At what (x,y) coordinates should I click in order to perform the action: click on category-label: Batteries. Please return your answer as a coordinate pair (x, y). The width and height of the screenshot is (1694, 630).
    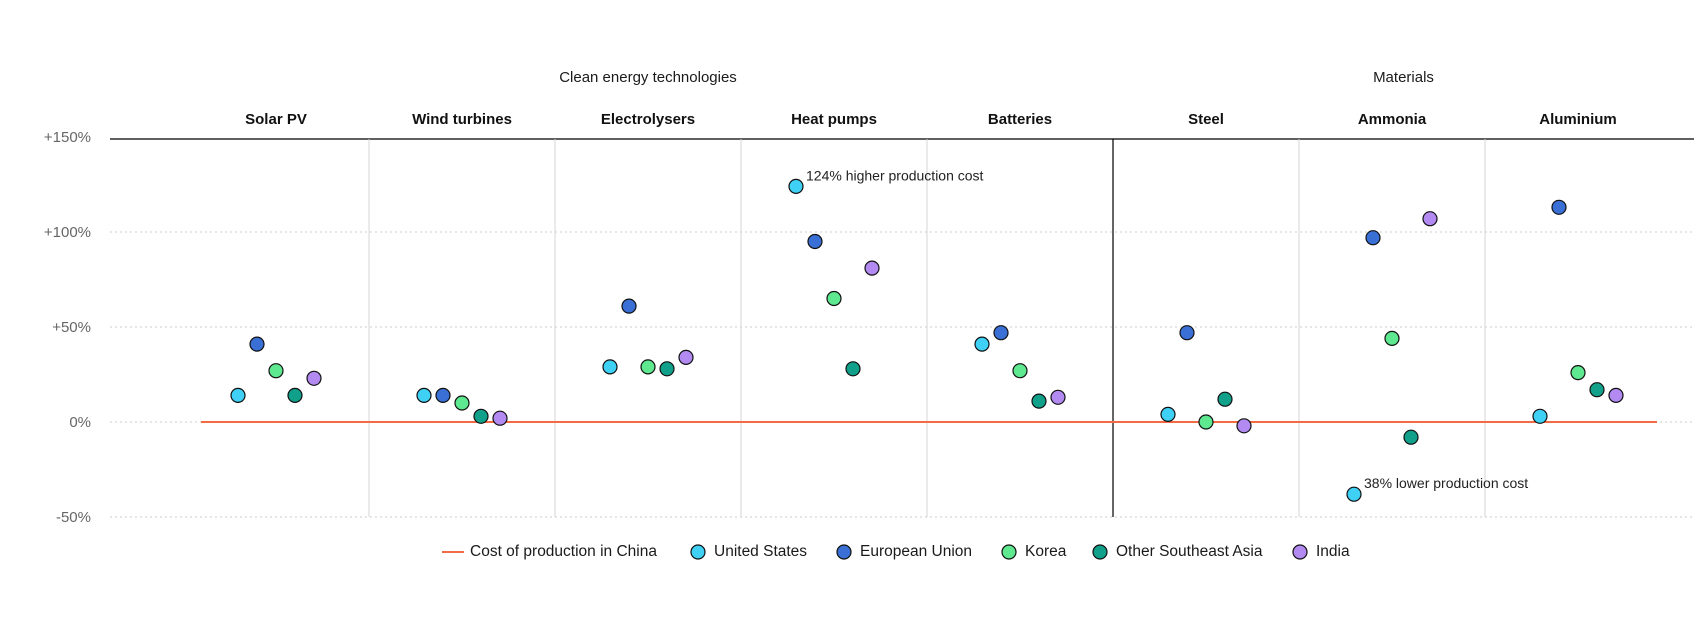
    Looking at the image, I should click on (1020, 119).